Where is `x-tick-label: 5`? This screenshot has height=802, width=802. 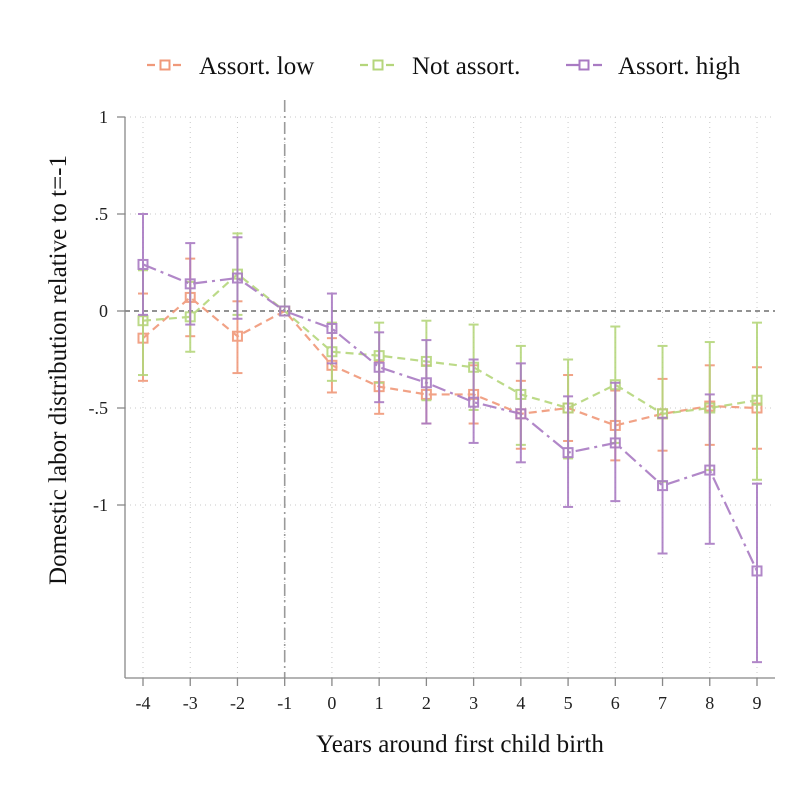
x-tick-label: 5 is located at coordinates (568, 703).